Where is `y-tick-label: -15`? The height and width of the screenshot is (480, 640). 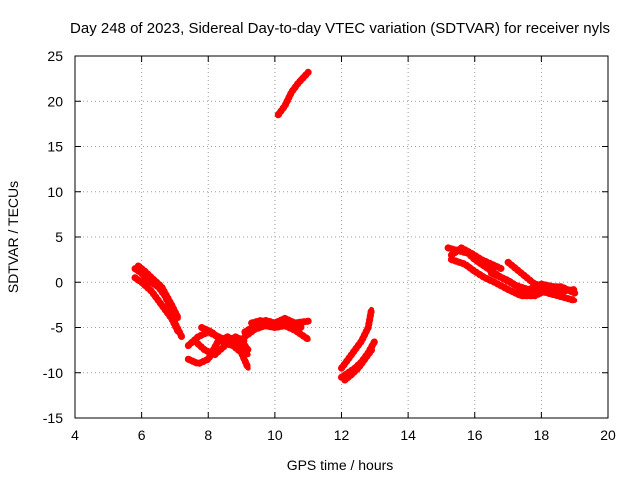
y-tick-label: -15 is located at coordinates (53, 418).